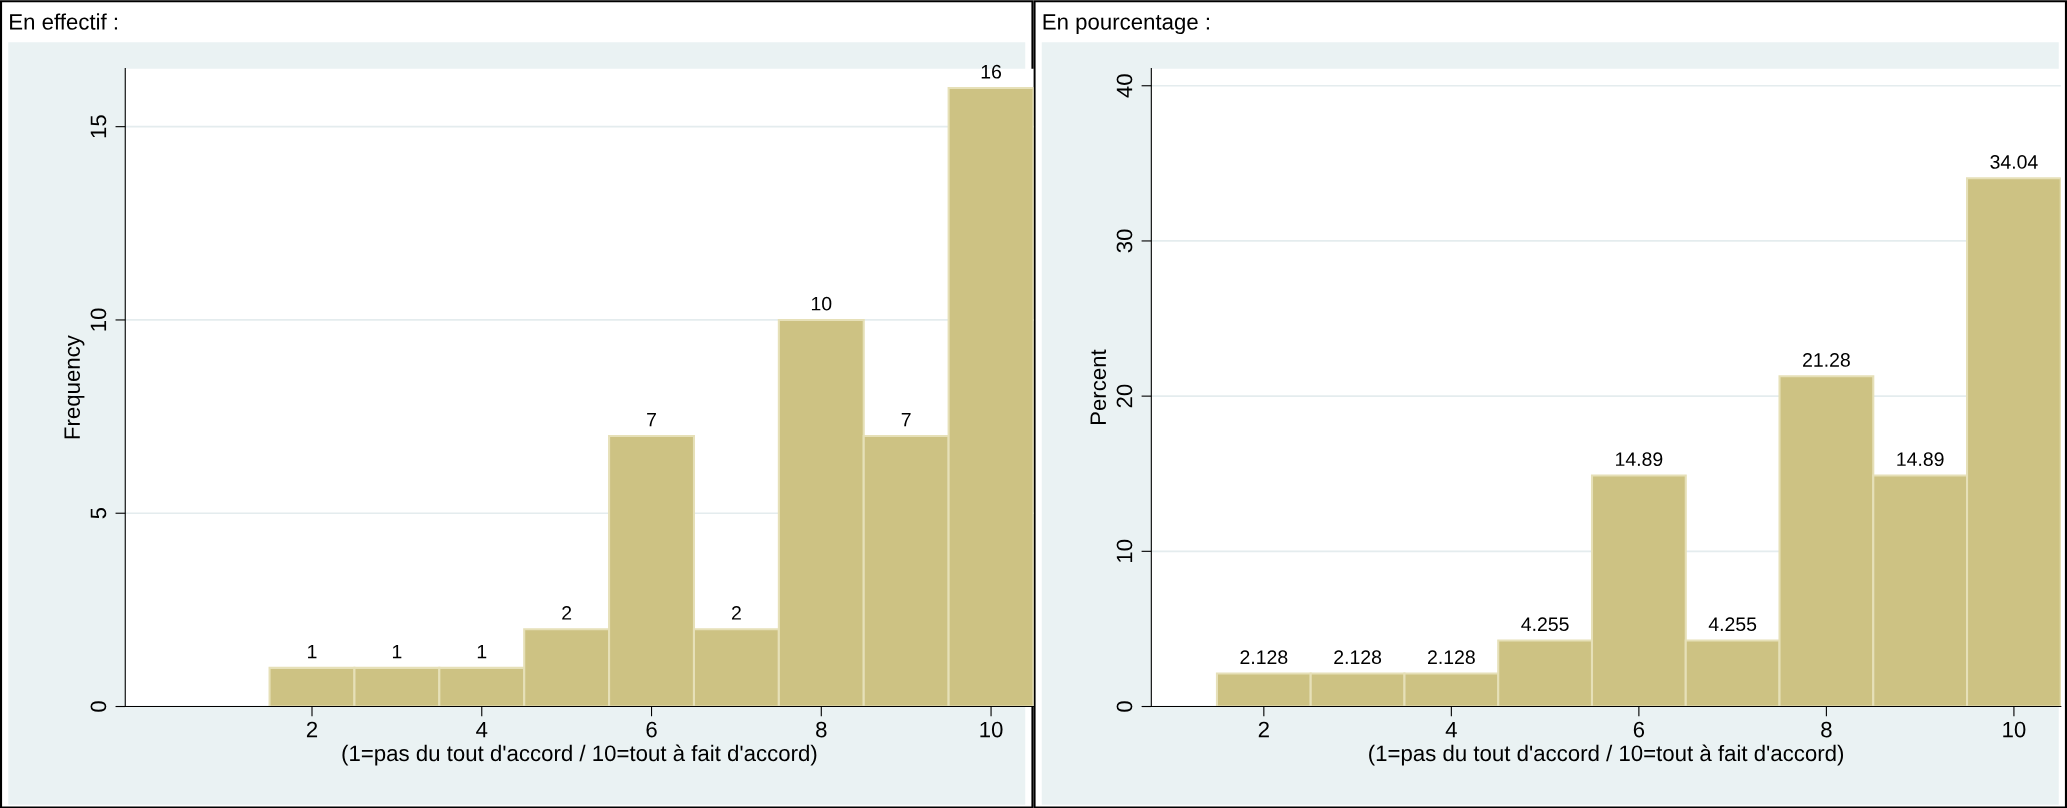 This screenshot has width=2067, height=808. Describe the element at coordinates (98, 513) in the screenshot. I see `y-tick-label: 5` at that location.